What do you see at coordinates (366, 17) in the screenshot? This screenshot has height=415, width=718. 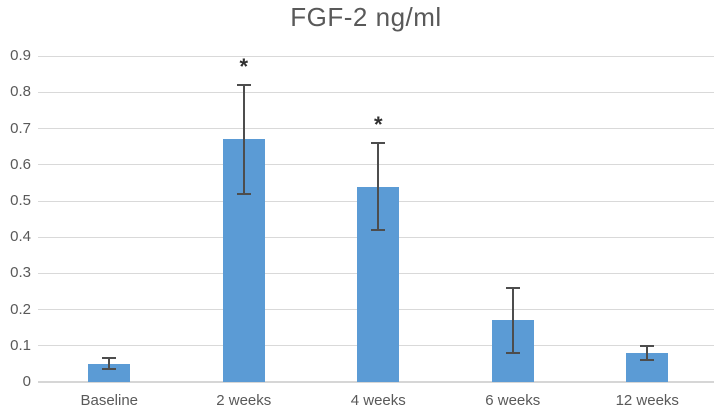 I see `chart-title: FGF-2 ng/ml` at bounding box center [366, 17].